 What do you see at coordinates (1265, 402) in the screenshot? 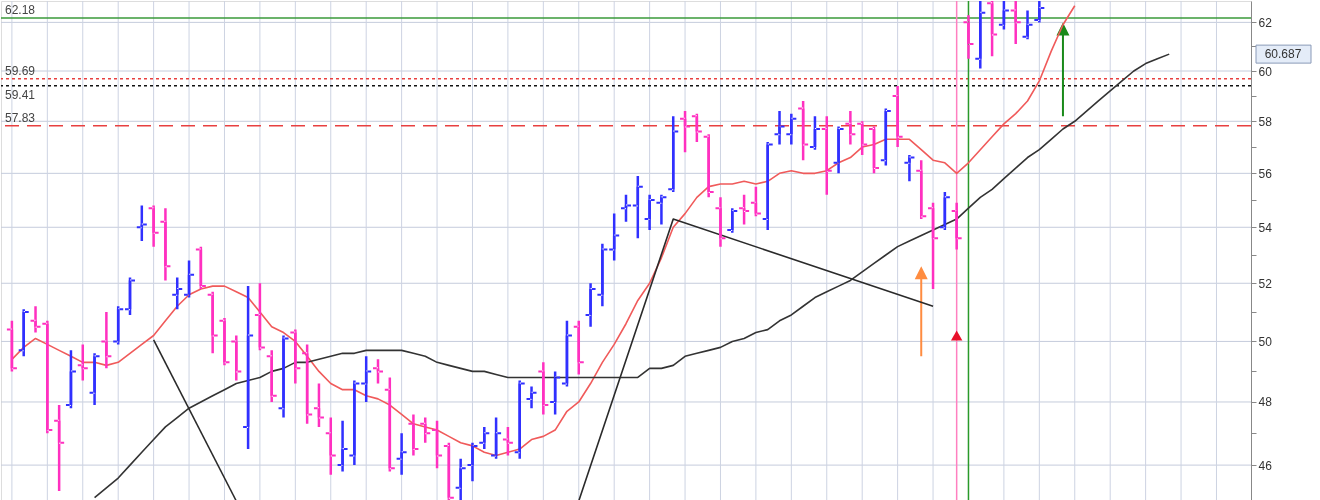
I see `y-tick-label: 48` at bounding box center [1265, 402].